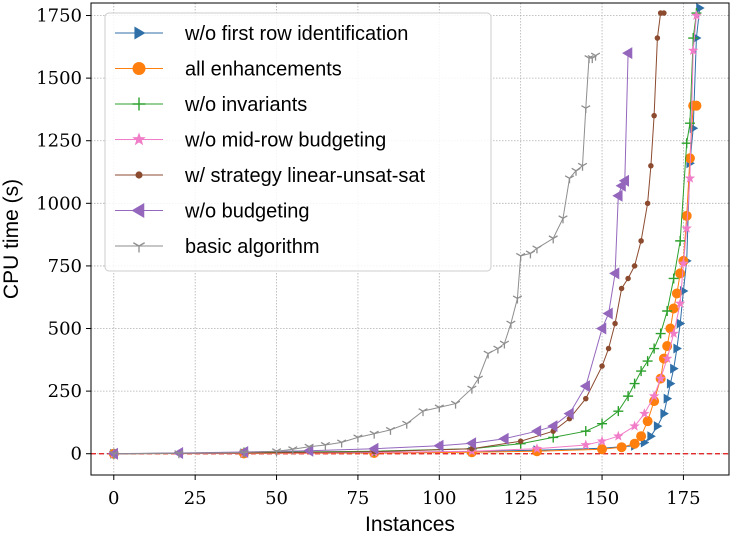 The height and width of the screenshot is (536, 732). I want to click on y-tick-label: 250, so click(65, 391).